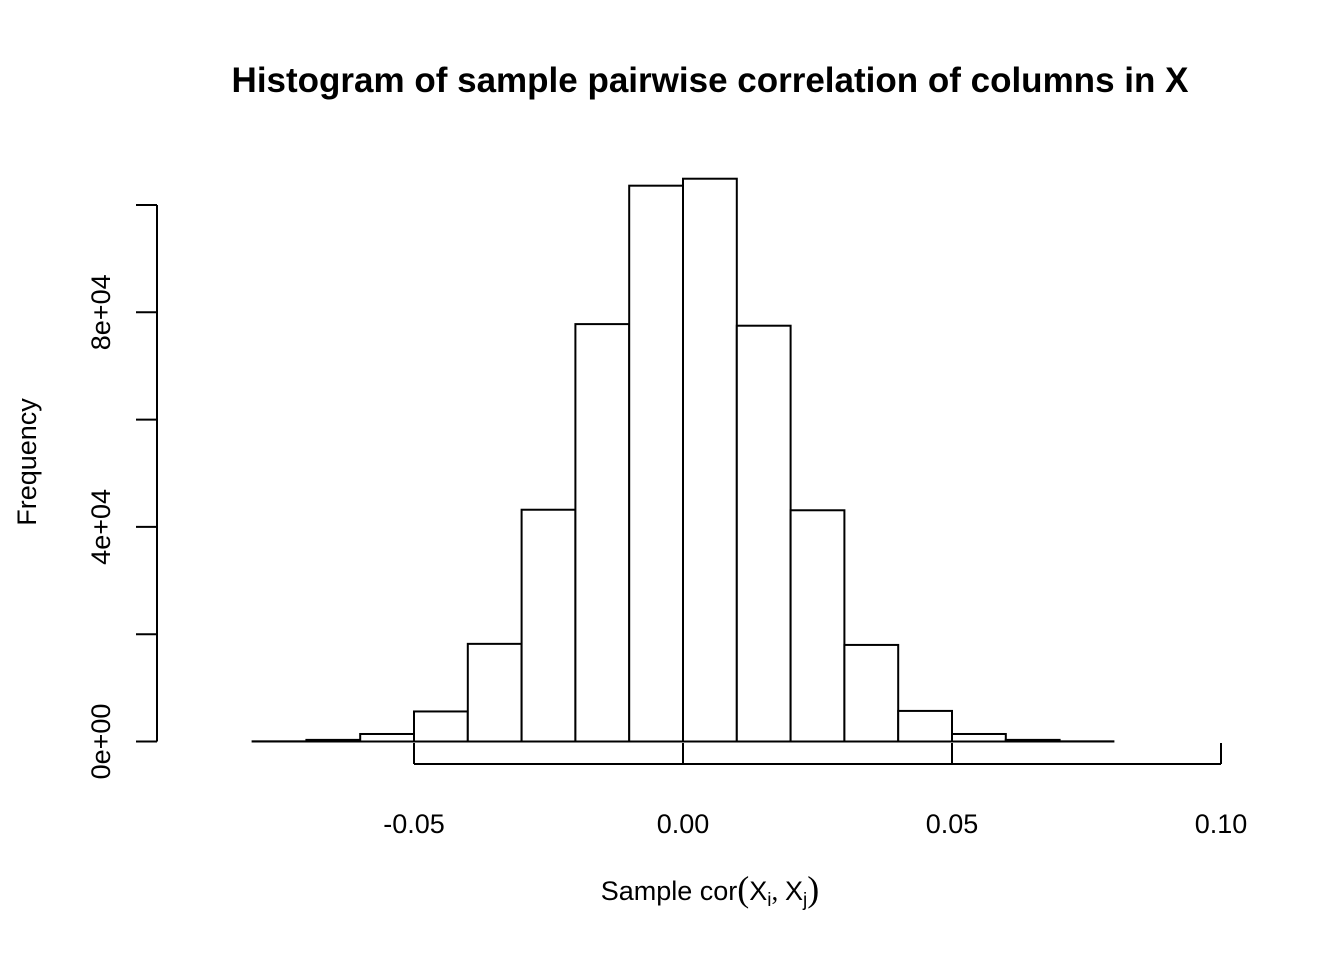  What do you see at coordinates (101, 312) in the screenshot?
I see `y-tick-label: 8e+04` at bounding box center [101, 312].